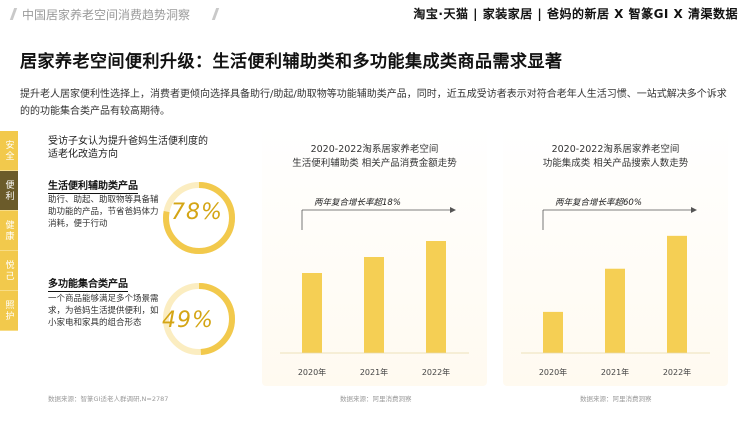 The width and height of the screenshot is (750, 422). Describe the element at coordinates (357, 202) in the screenshot. I see `chart-annotation: 两年复合增长率超18%` at that location.